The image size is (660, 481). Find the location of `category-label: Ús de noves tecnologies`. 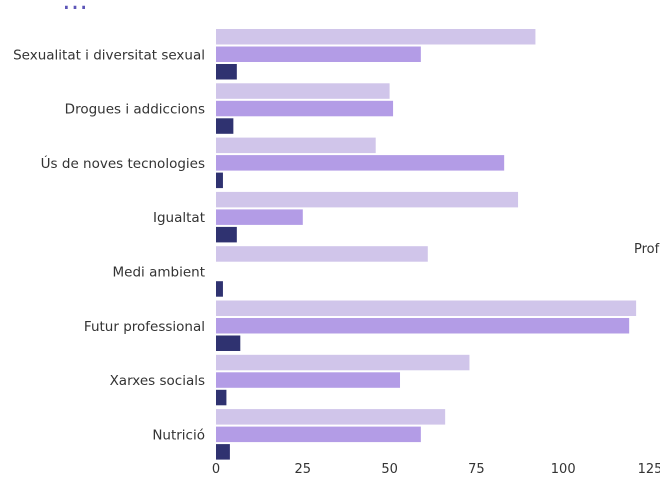

category-label: Ús de noves tecnologies is located at coordinates (123, 163).